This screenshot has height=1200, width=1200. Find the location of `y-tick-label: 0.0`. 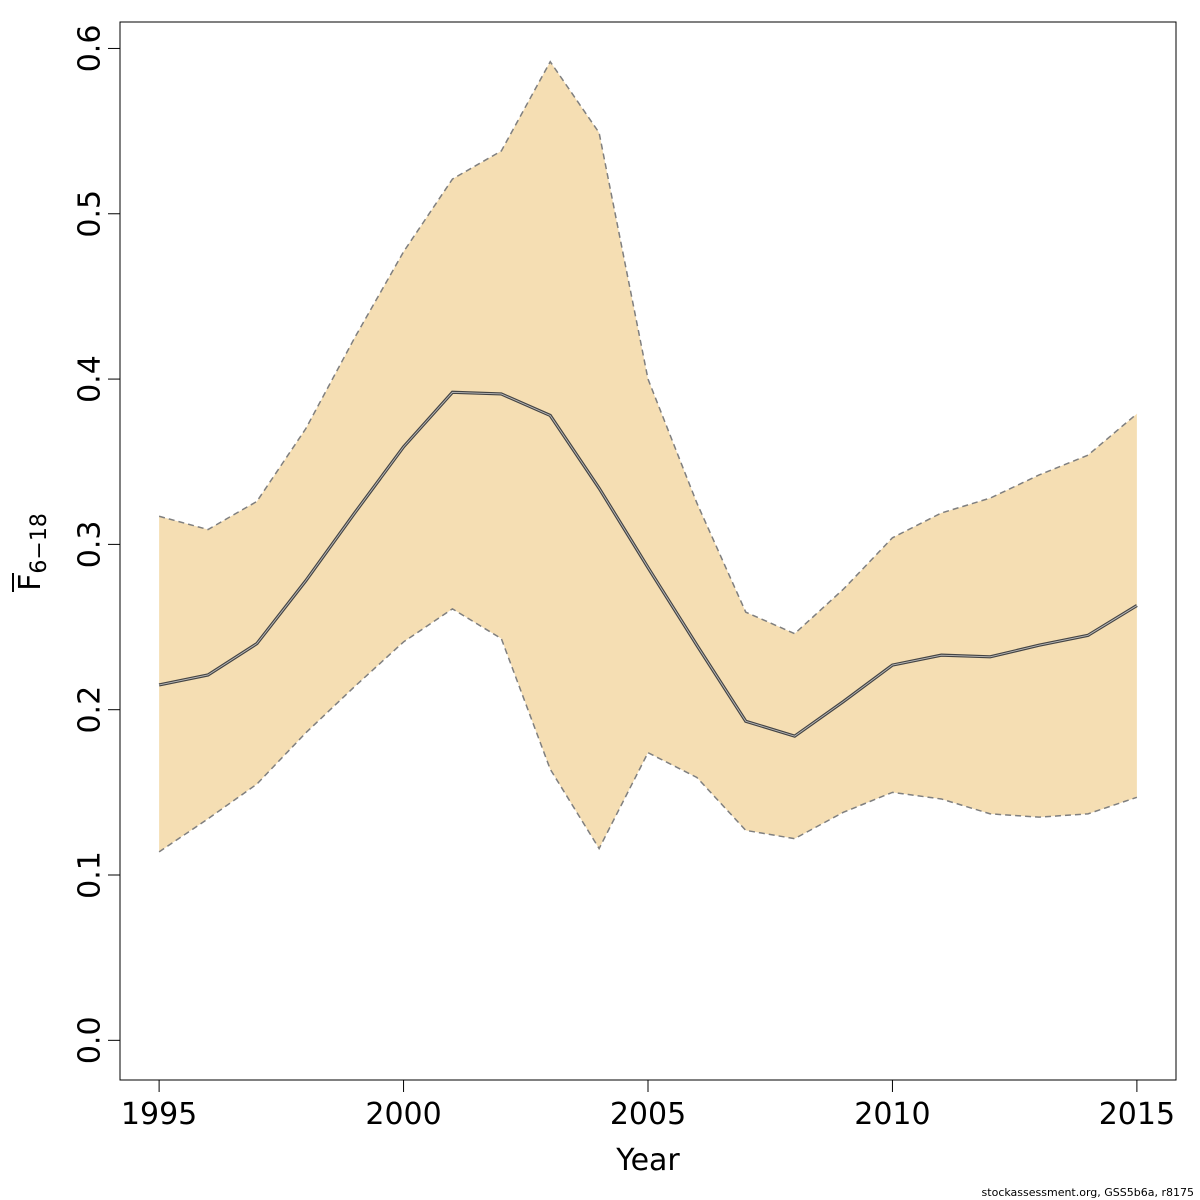

y-tick-label: 0.0 is located at coordinates (90, 1040).